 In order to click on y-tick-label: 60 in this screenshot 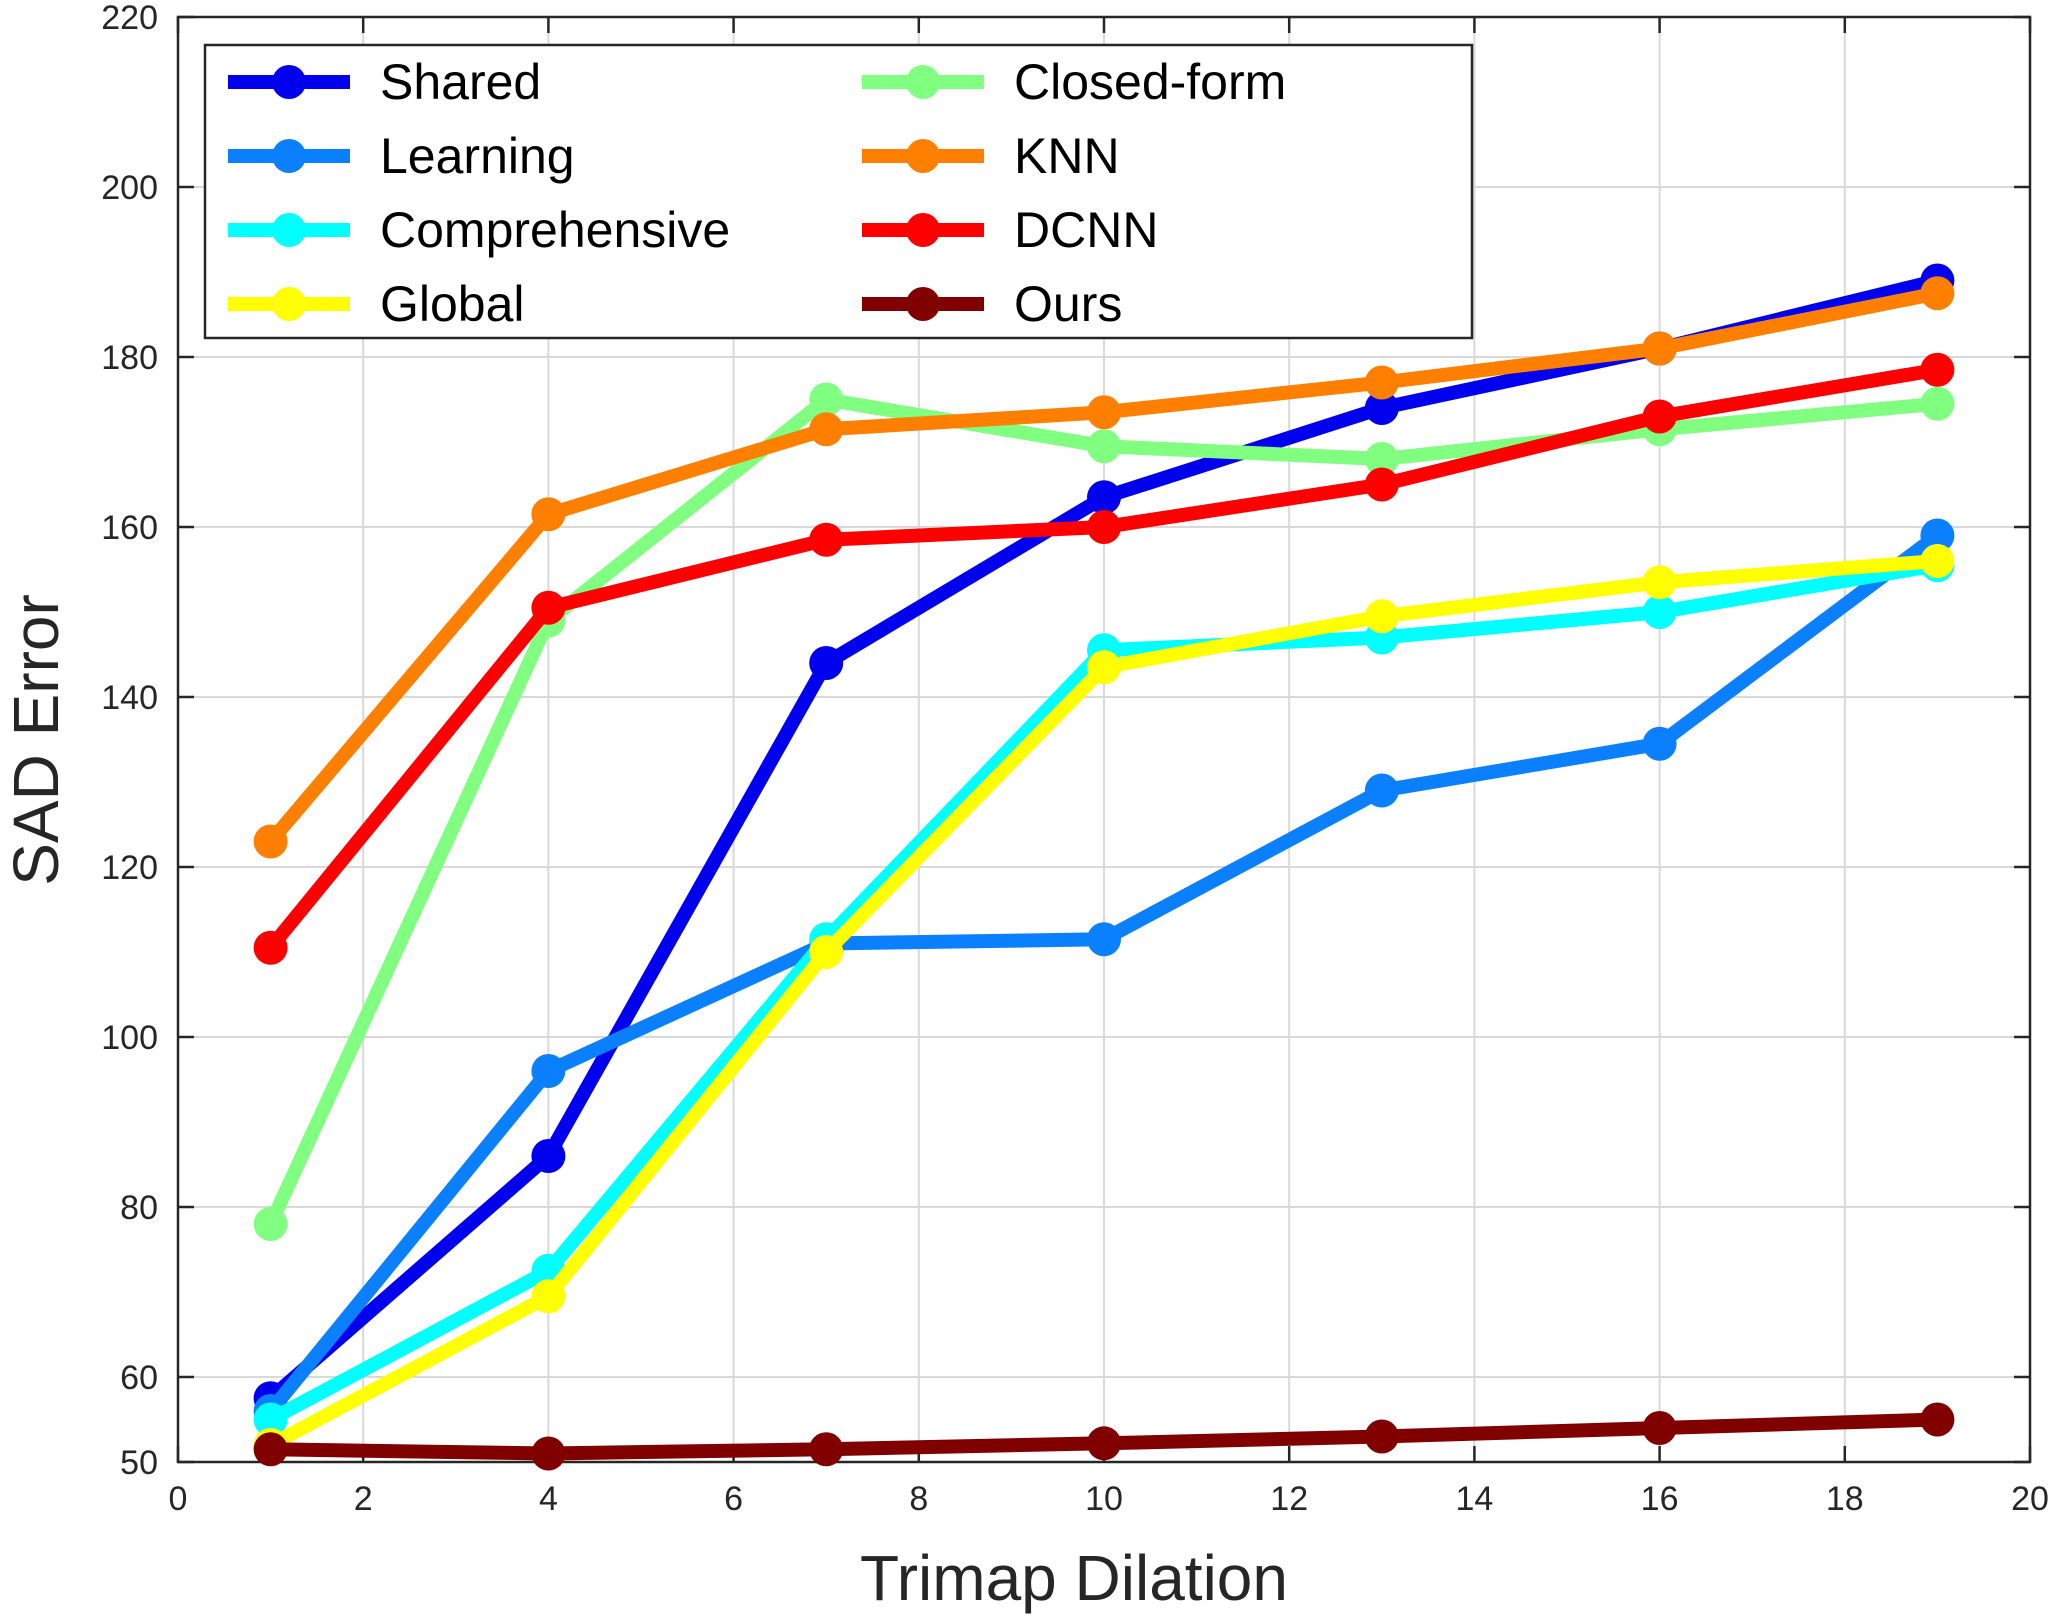, I will do `click(139, 1378)`.